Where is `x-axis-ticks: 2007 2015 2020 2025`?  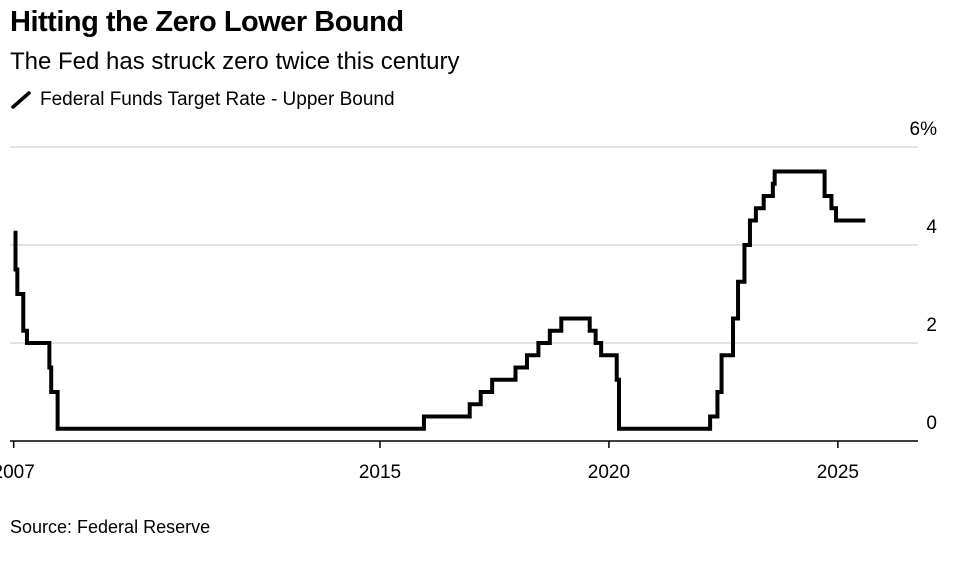 x-axis-ticks: 2007 2015 2020 2025 is located at coordinates (429, 462).